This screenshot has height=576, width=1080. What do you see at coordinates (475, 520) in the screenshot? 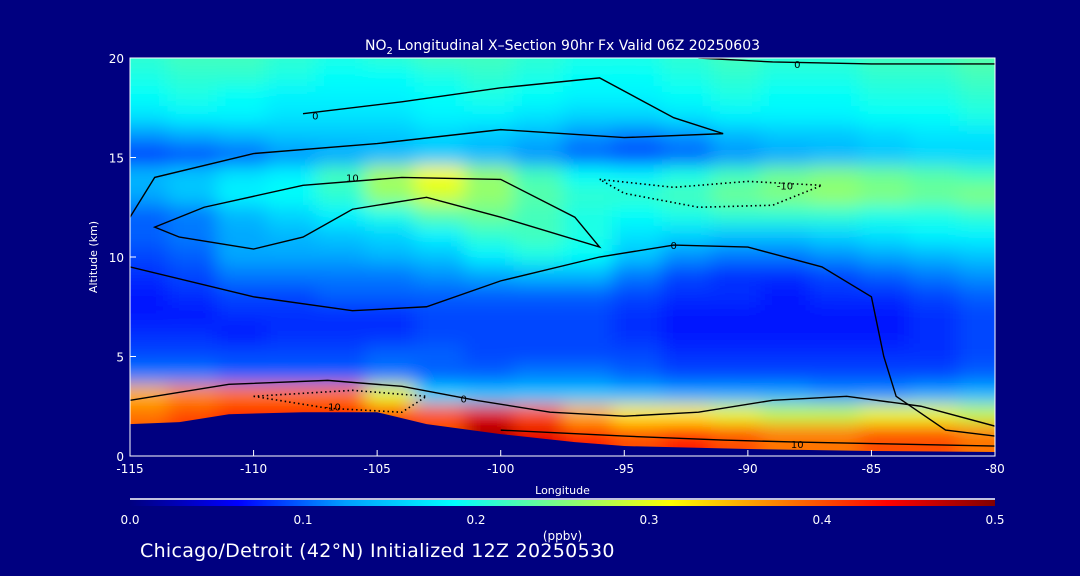
I see `colorbar-tick-label: 0.2` at bounding box center [475, 520].